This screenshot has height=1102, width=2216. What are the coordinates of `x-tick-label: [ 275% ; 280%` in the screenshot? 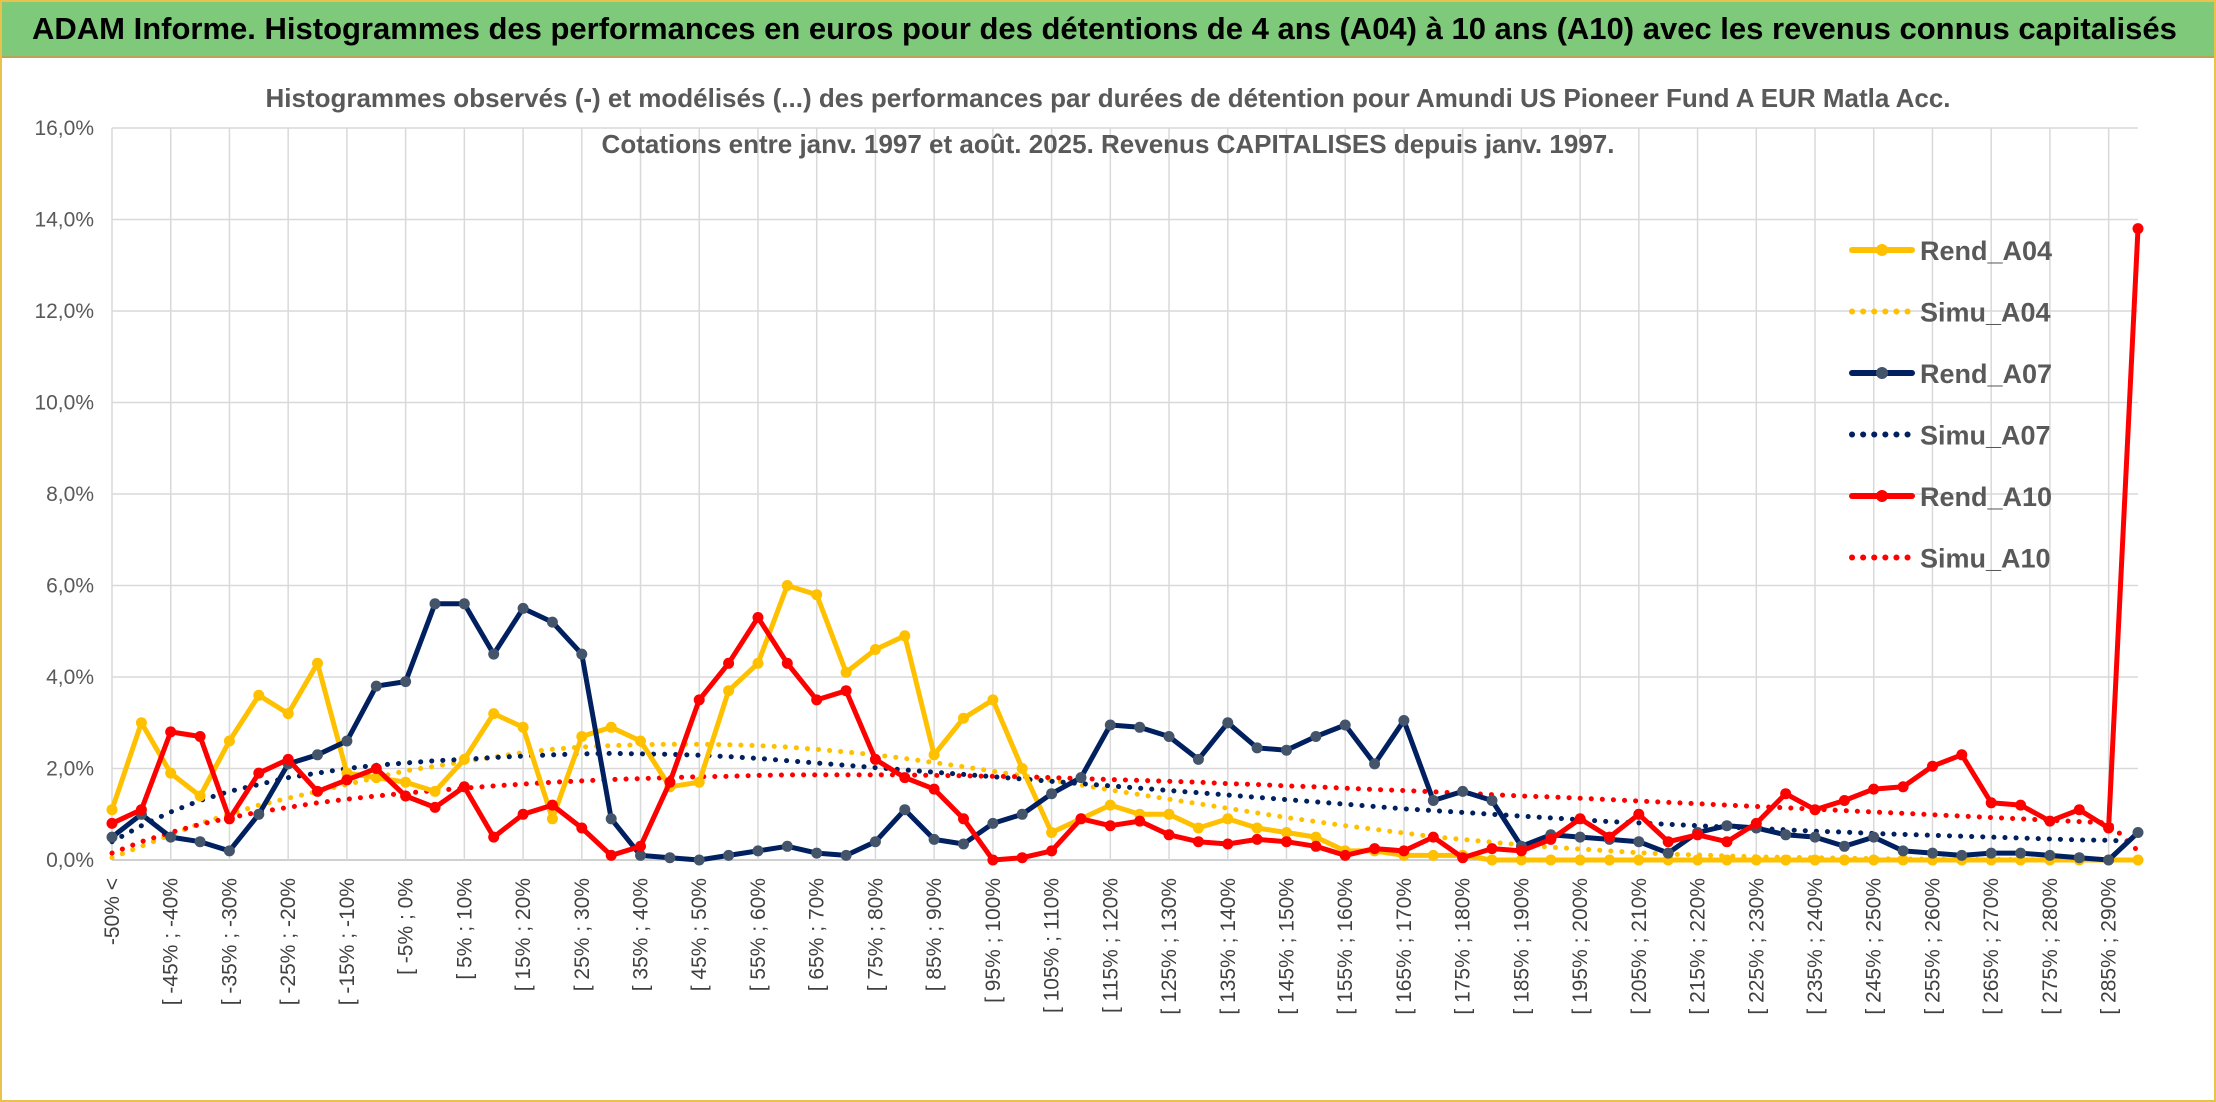 It's located at (2050, 946).